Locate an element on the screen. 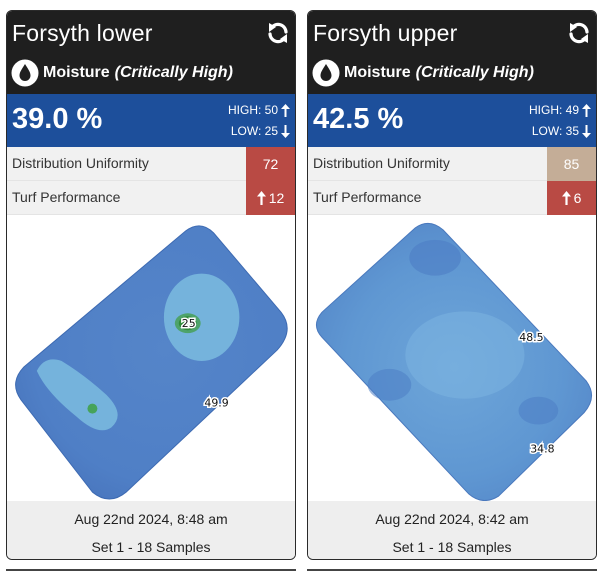 Image resolution: width=605 pixels, height=572 pixels. reading-date: Aug 22nd 2024, 8:42 am is located at coordinates (452, 519).